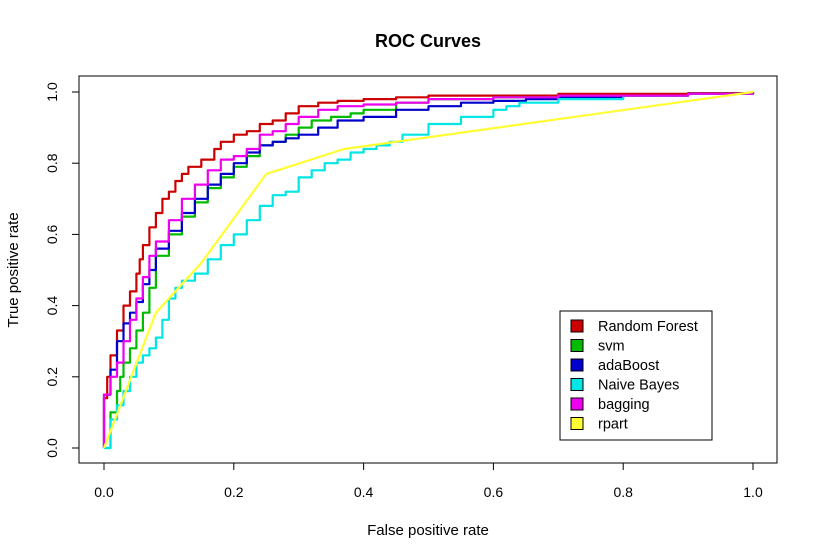 This screenshot has height=560, width=819. Describe the element at coordinates (52, 306) in the screenshot. I see `y-tick-label: 0.4` at that location.